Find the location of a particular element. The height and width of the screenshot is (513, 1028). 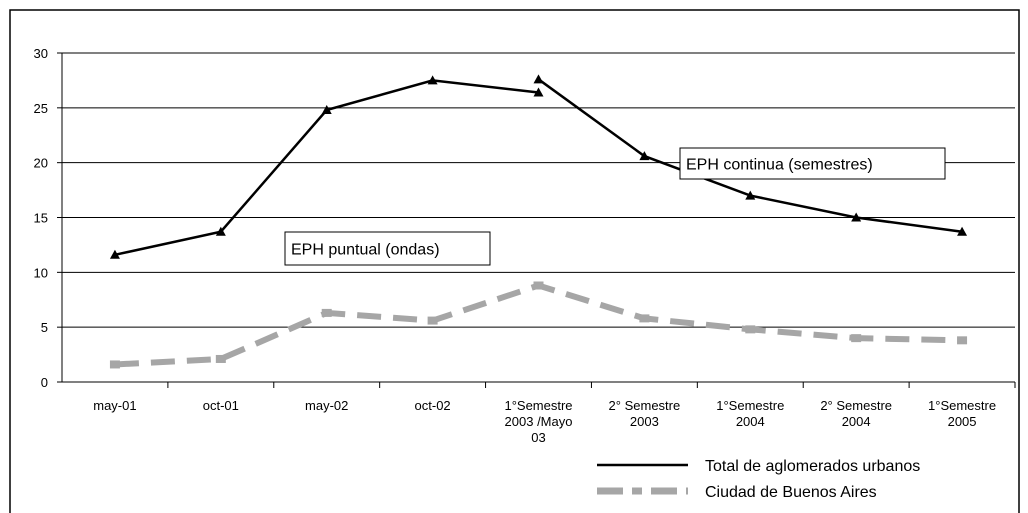

x-tick-label: 2° Semestre 2003 is located at coordinates (645, 413).